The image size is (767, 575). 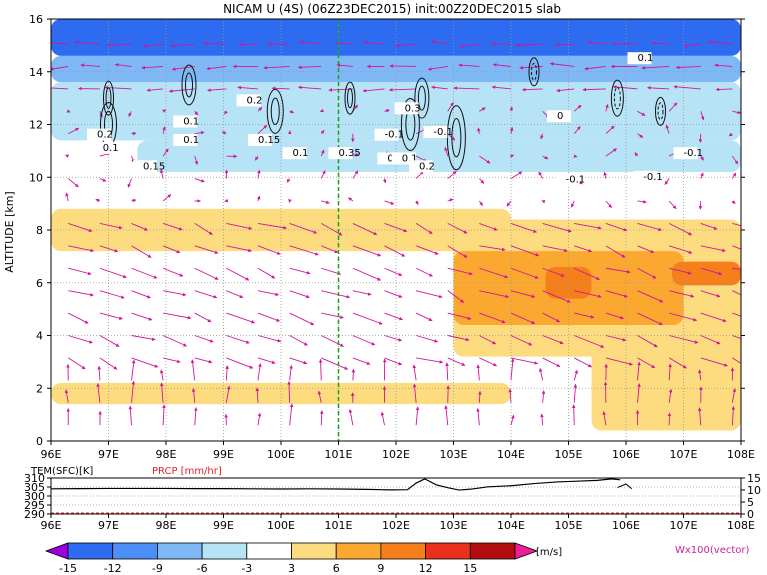 I want to click on x-tick-label: 101E, so click(x=339, y=454).